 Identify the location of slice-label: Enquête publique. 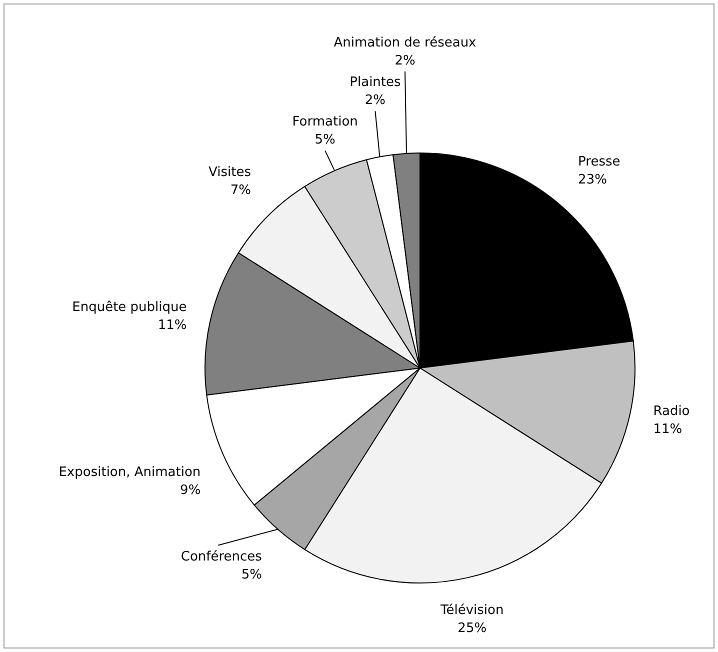
(129, 307).